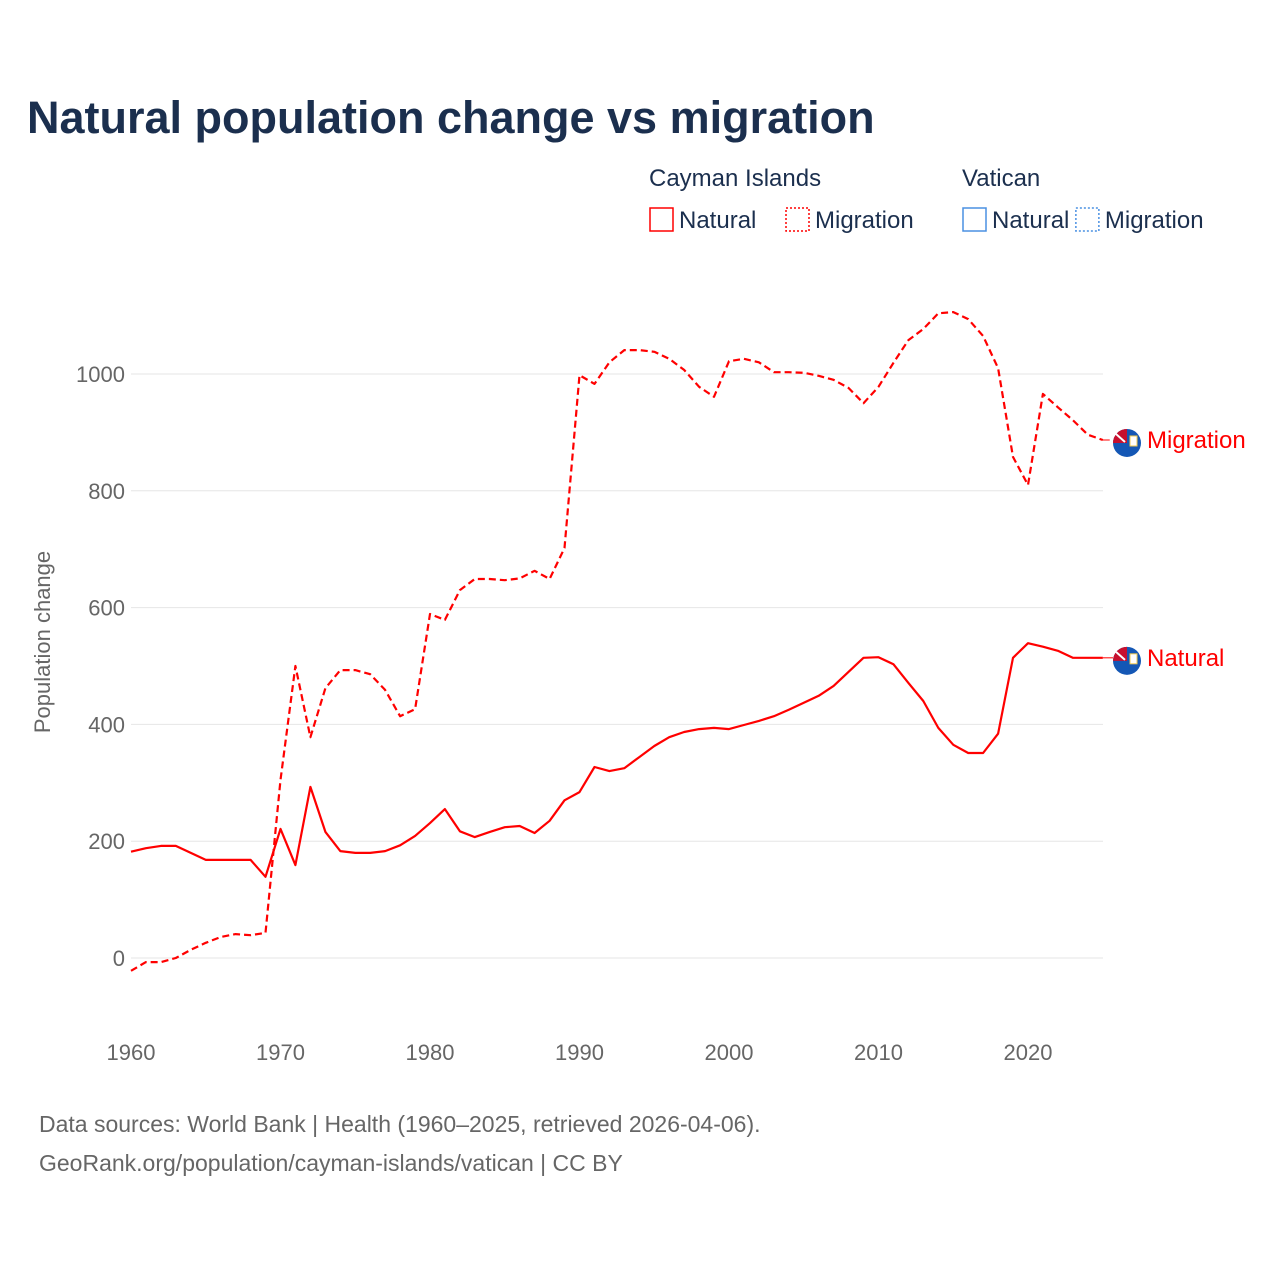 This screenshot has width=1280, height=1280. What do you see at coordinates (729, 1052) in the screenshot?
I see `x-tick-label: 2000` at bounding box center [729, 1052].